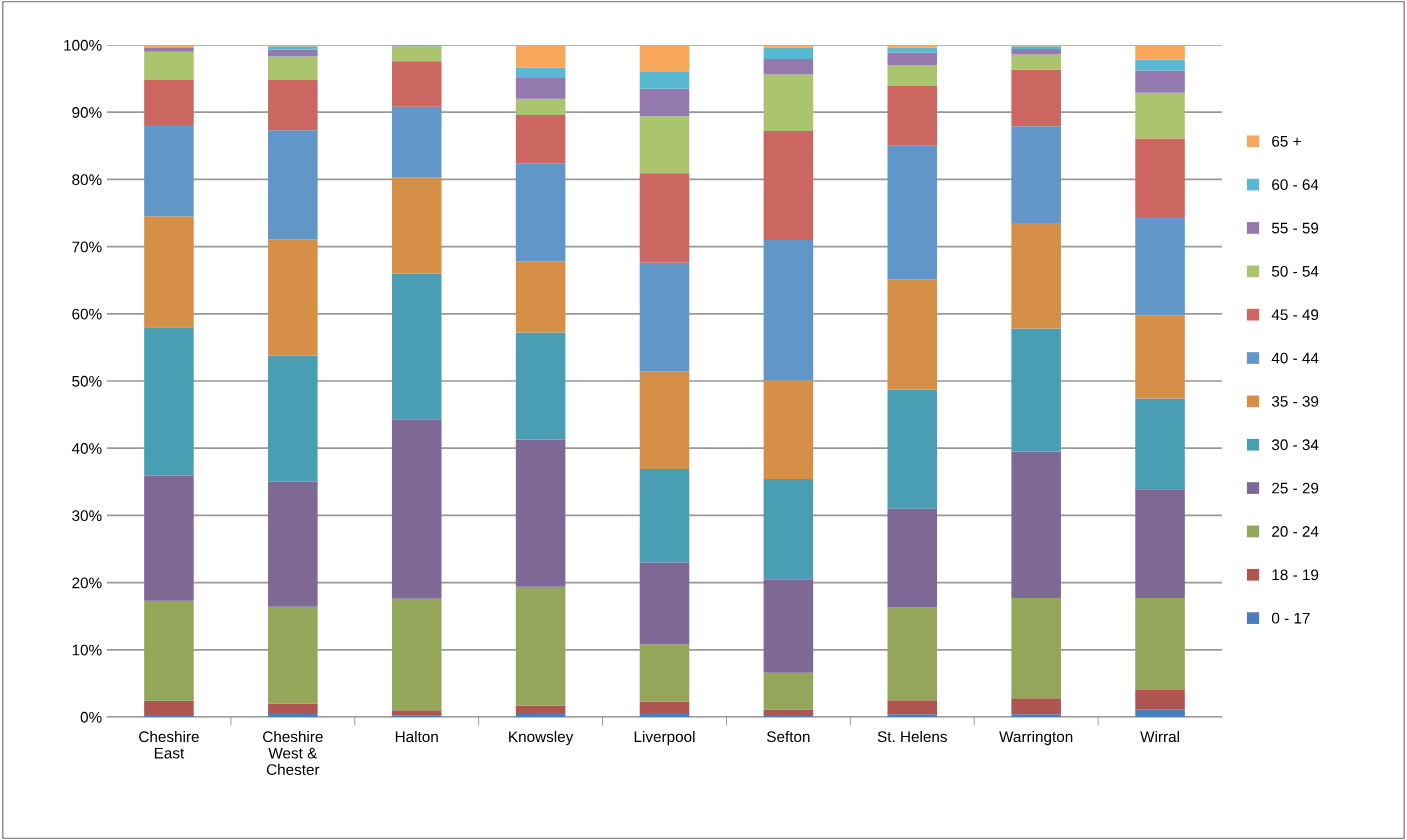 This screenshot has height=840, width=1407. I want to click on legend-label: 18 - 19, so click(1295, 575).